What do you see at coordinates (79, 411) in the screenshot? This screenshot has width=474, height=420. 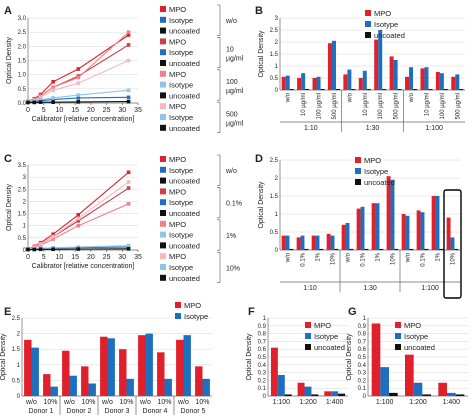 I see `x-group-label: Donor 2` at bounding box center [79, 411].